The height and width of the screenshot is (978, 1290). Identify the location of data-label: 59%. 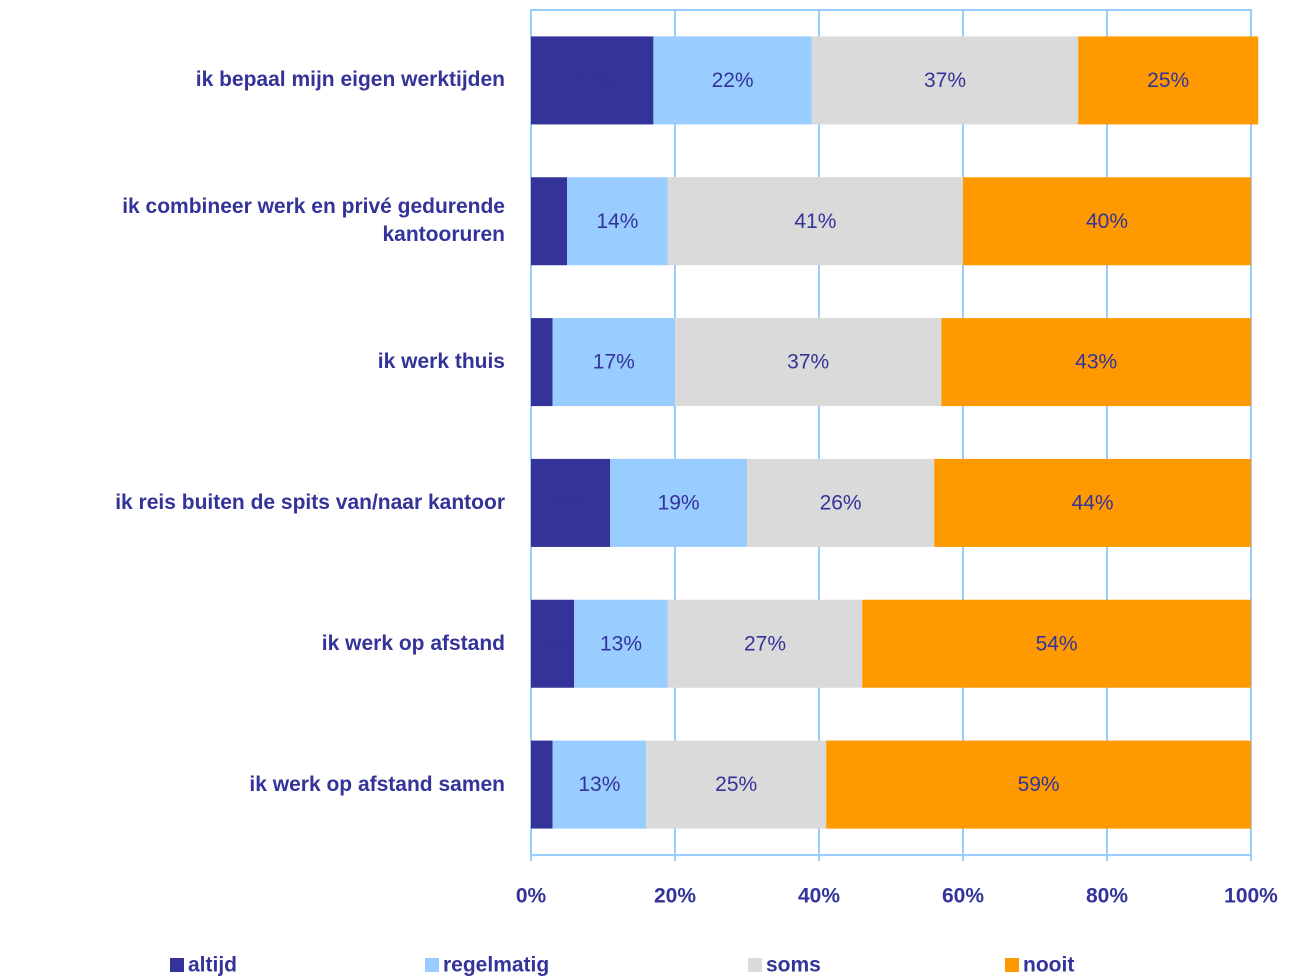
(1039, 784).